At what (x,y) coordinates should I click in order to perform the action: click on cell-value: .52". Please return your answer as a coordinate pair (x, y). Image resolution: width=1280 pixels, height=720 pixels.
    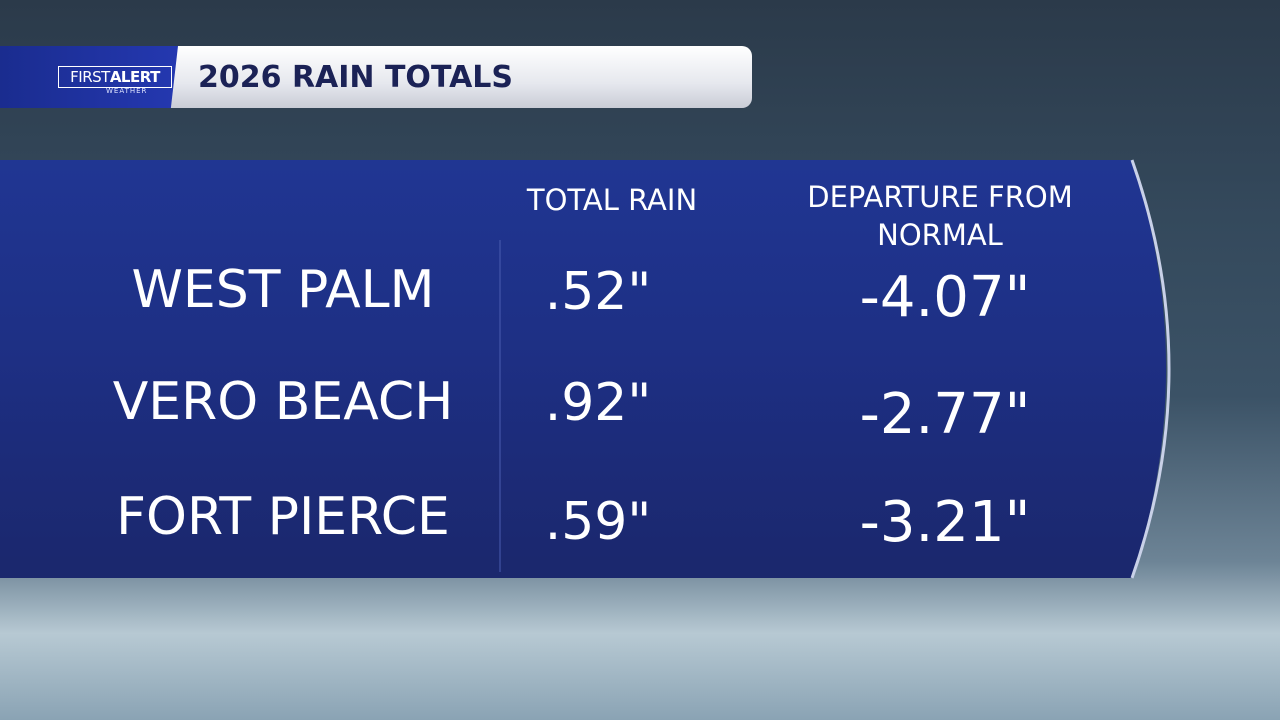
    Looking at the image, I should click on (598, 292).